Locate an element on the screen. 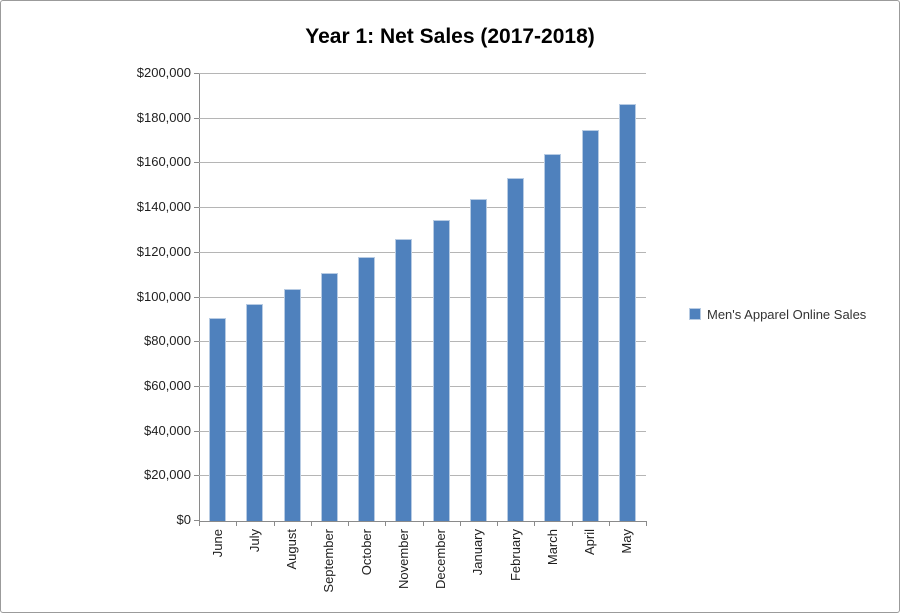 This screenshot has width=900, height=613. chart-title: Year 1: Net Sales (2017-2018) is located at coordinates (450, 36).